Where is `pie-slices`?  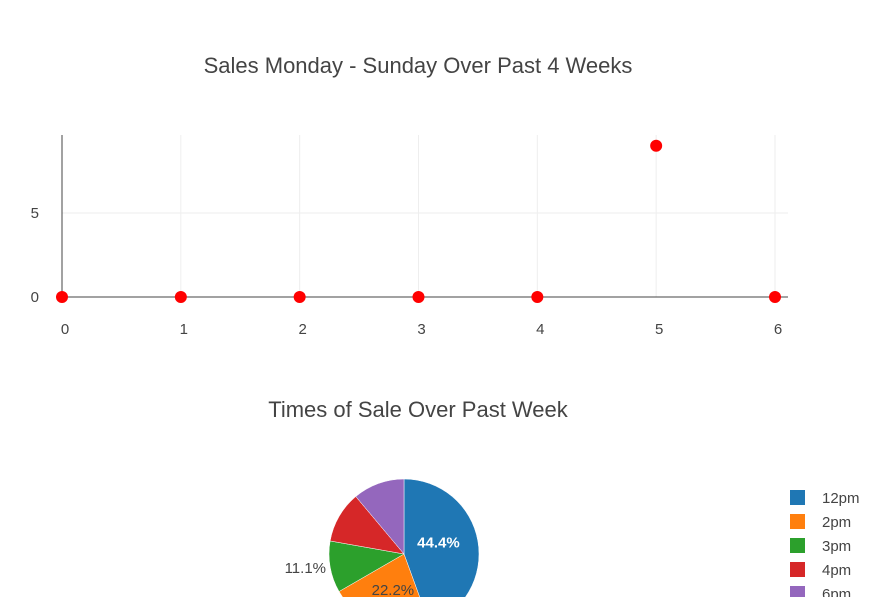
pie-slices is located at coordinates (404, 540).